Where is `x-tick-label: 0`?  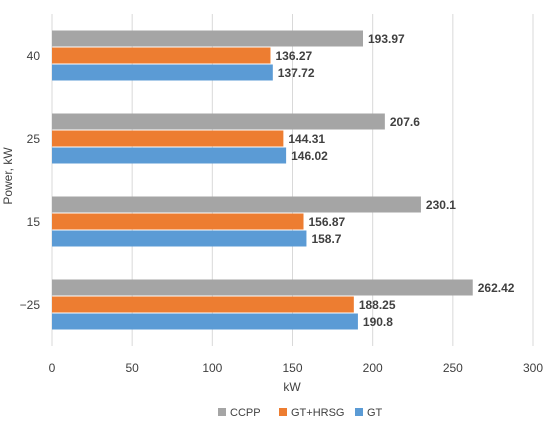
x-tick-label: 0 is located at coordinates (52, 368).